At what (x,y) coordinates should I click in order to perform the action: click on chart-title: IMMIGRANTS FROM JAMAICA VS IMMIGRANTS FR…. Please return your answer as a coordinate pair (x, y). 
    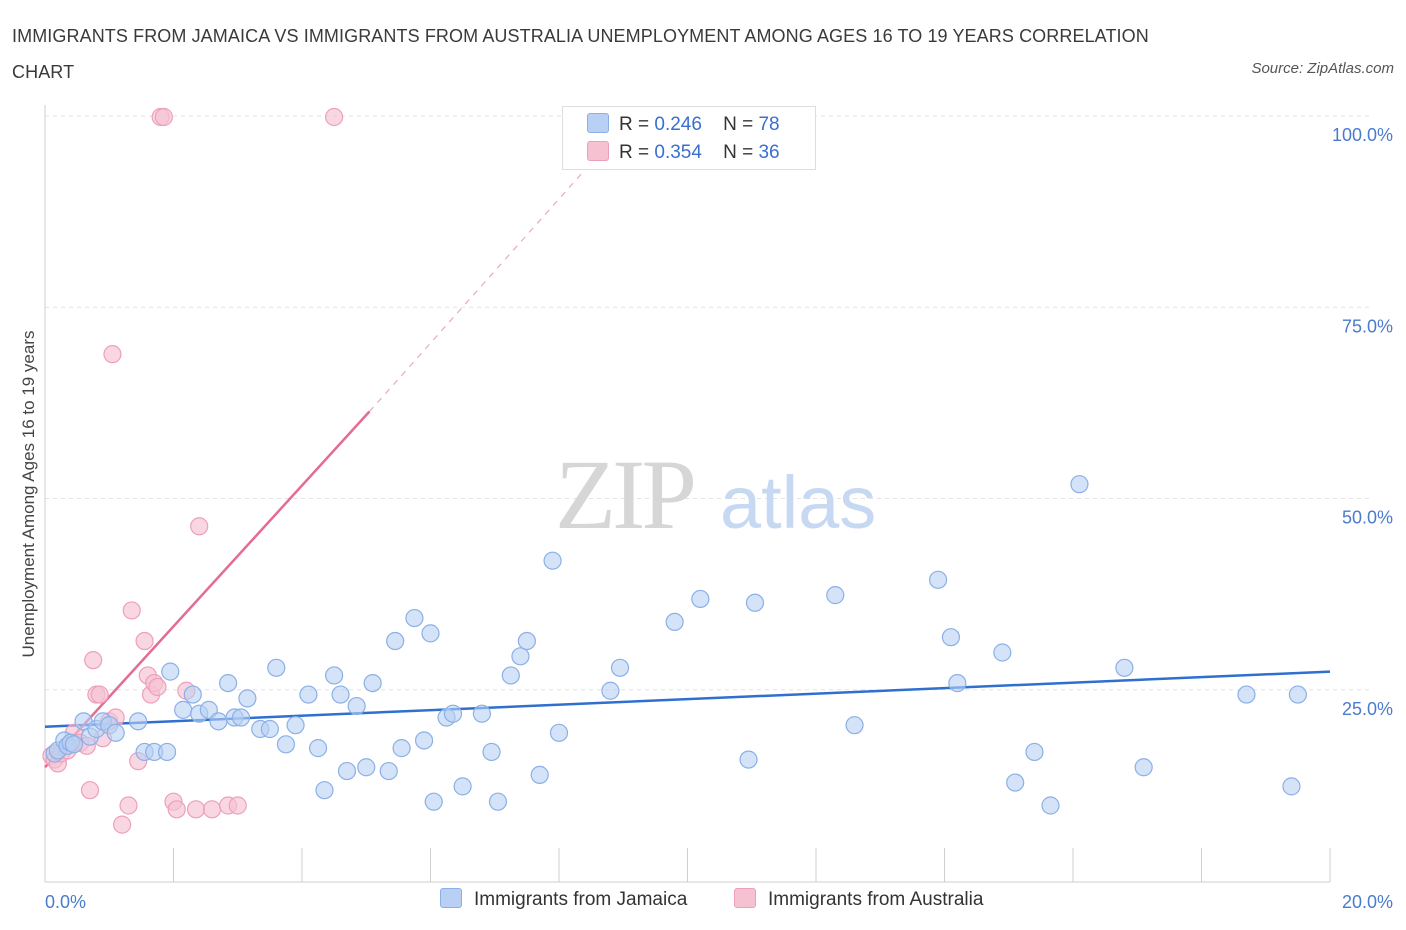
    Looking at the image, I should click on (580, 54).